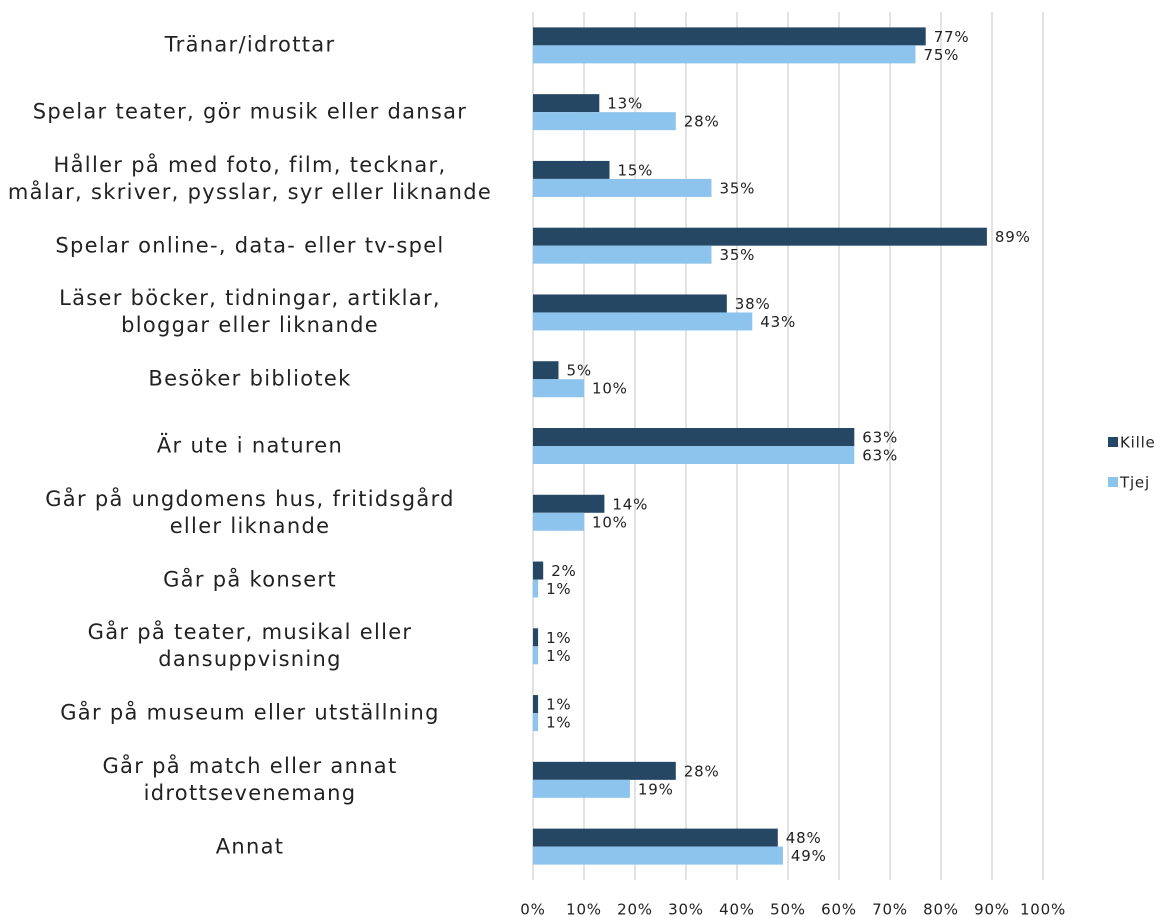 The height and width of the screenshot is (917, 1161). What do you see at coordinates (579, 371) in the screenshot?
I see `data-label: 5%` at bounding box center [579, 371].